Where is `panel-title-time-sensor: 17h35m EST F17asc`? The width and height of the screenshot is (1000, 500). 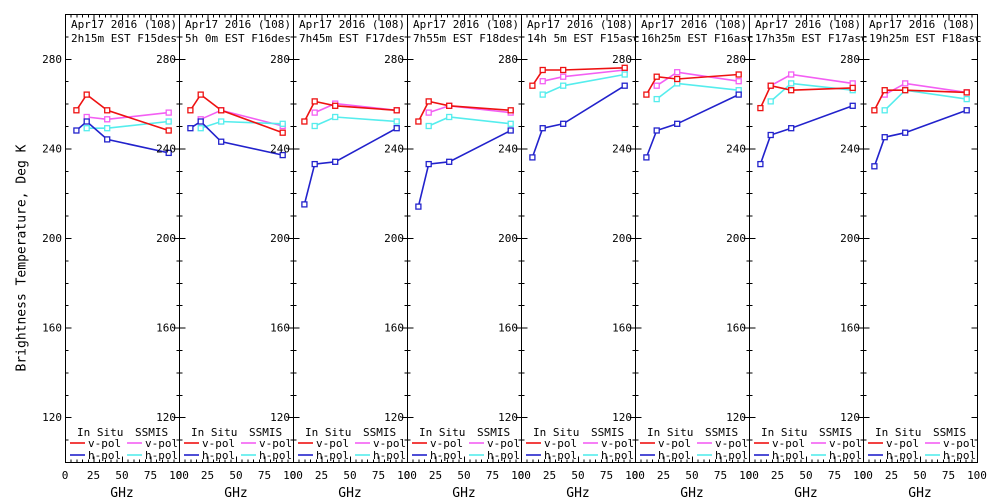
panel-title-time-sensor: 17h35m EST F17asc is located at coordinates (811, 38).